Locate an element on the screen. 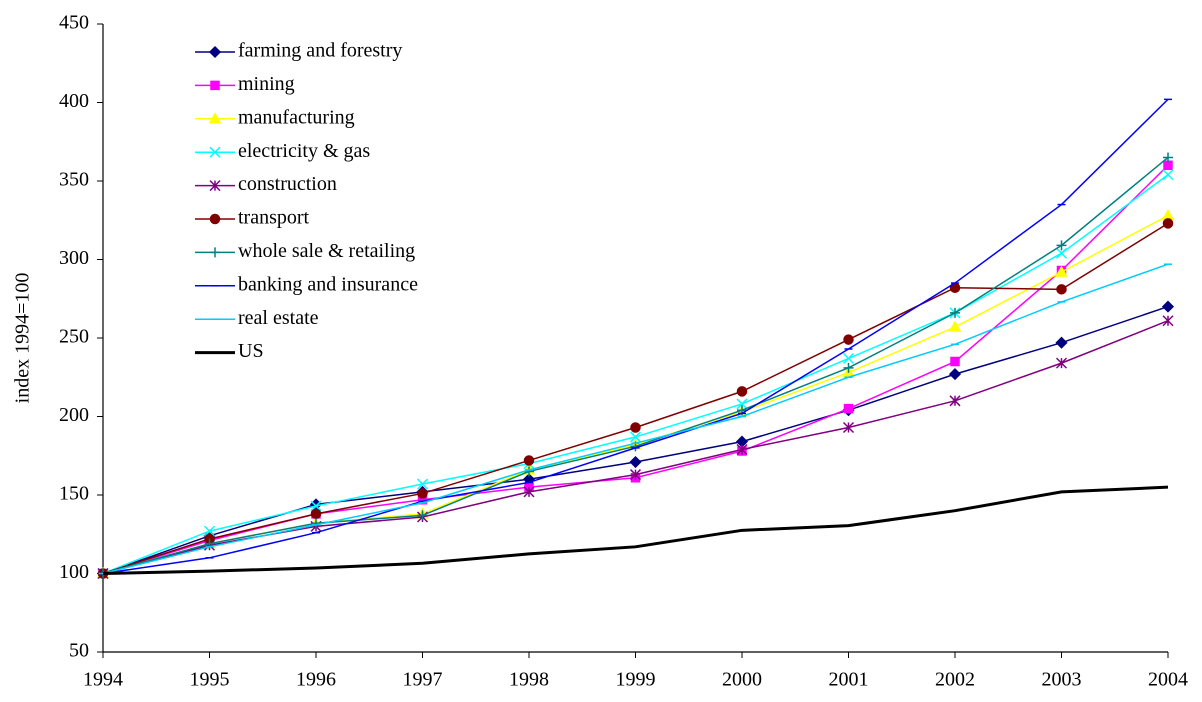 The image size is (1202, 702). y-tick-label: 300 is located at coordinates (74, 258).